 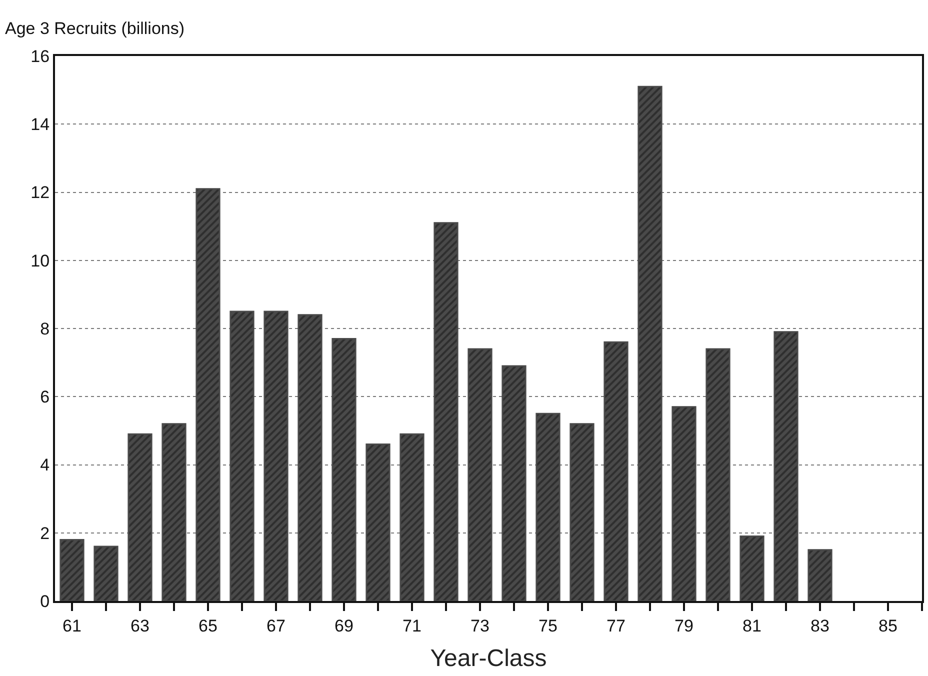 What do you see at coordinates (40, 56) in the screenshot?
I see `y-tick-label: 16` at bounding box center [40, 56].